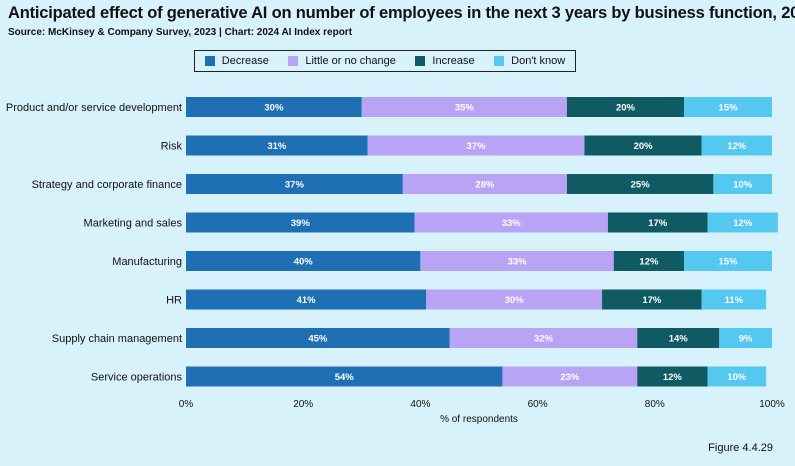  I want to click on bar-don-t-know-hr, so click(734, 299).